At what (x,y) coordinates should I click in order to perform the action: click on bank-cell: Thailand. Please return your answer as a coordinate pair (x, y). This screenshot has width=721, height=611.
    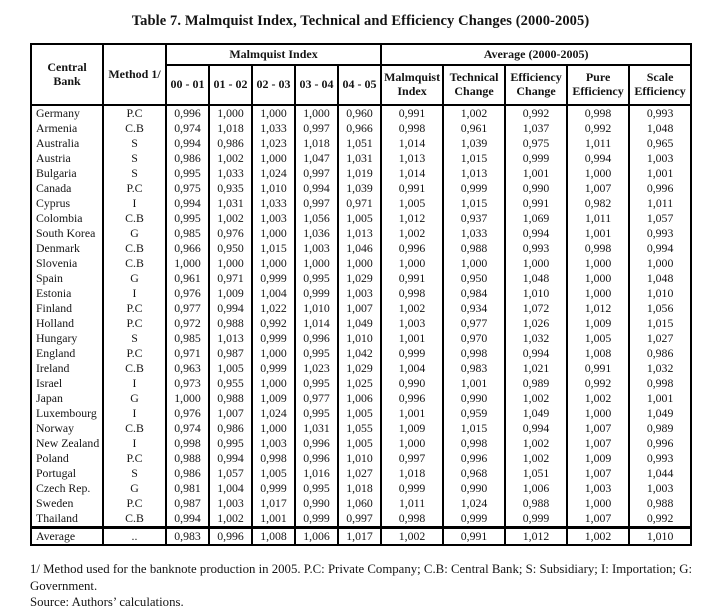
    Looking at the image, I should click on (67, 519).